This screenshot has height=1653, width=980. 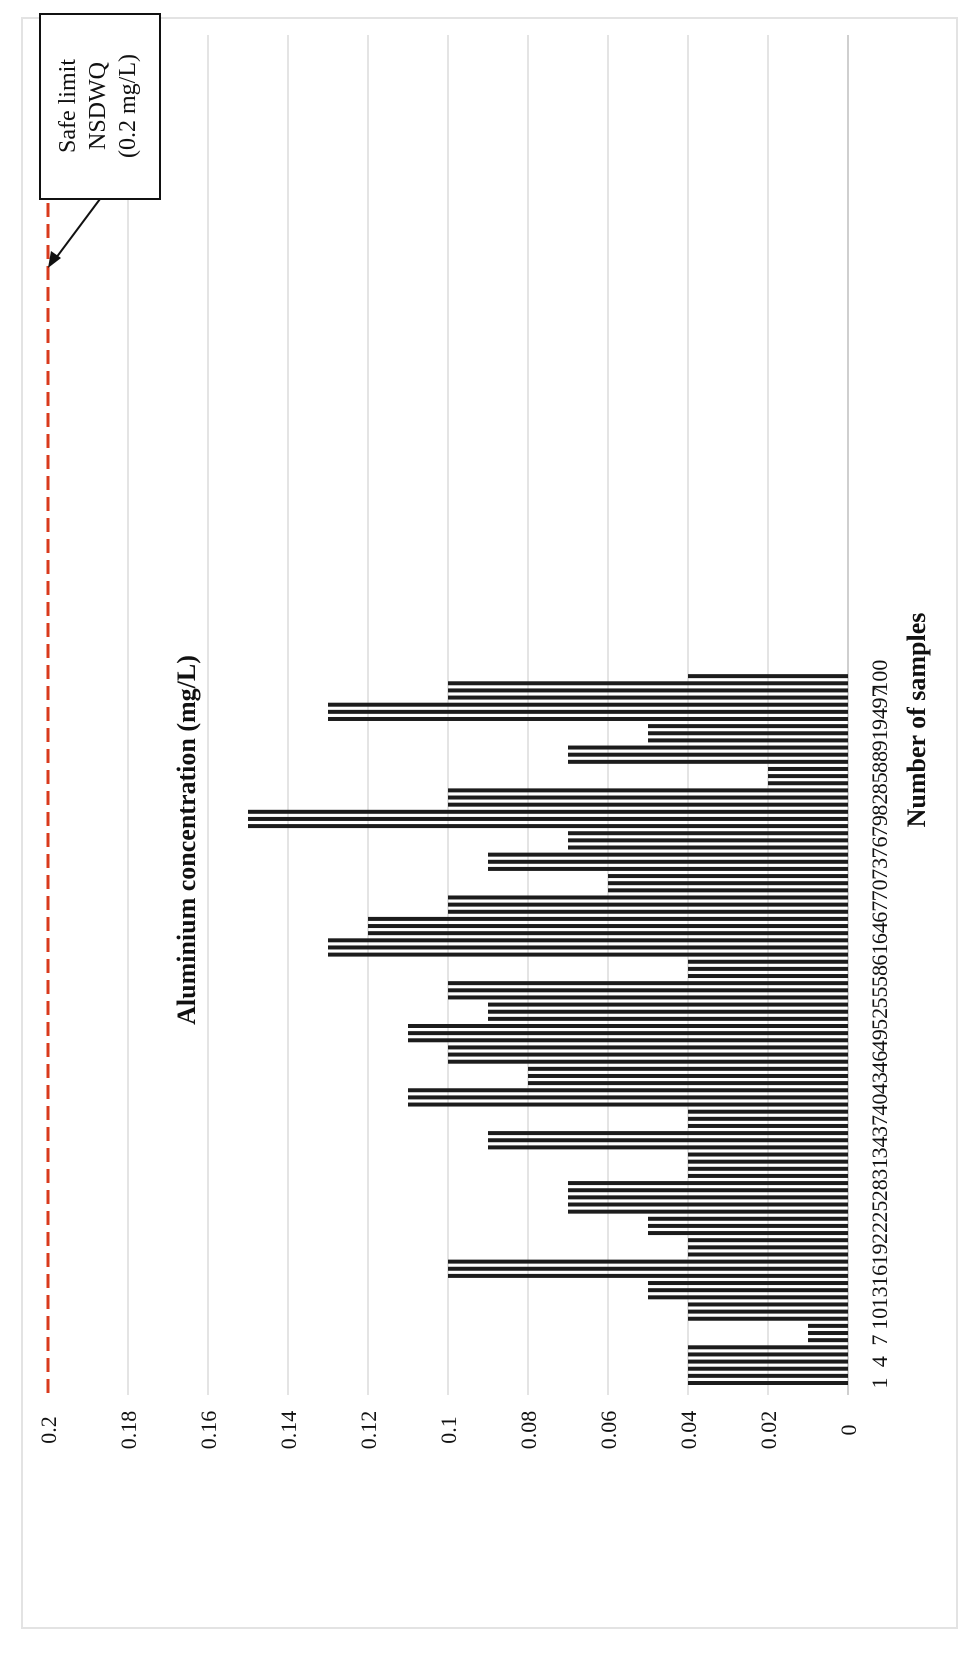 I want to click on category-tick-label-52: 52, so click(x=879, y=1019).